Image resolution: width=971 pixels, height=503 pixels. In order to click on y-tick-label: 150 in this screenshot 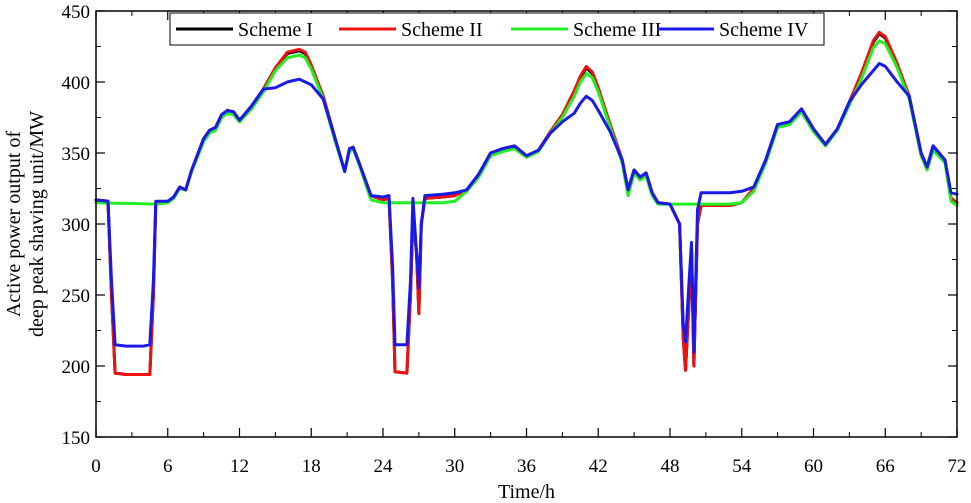, I will do `click(76, 438)`.